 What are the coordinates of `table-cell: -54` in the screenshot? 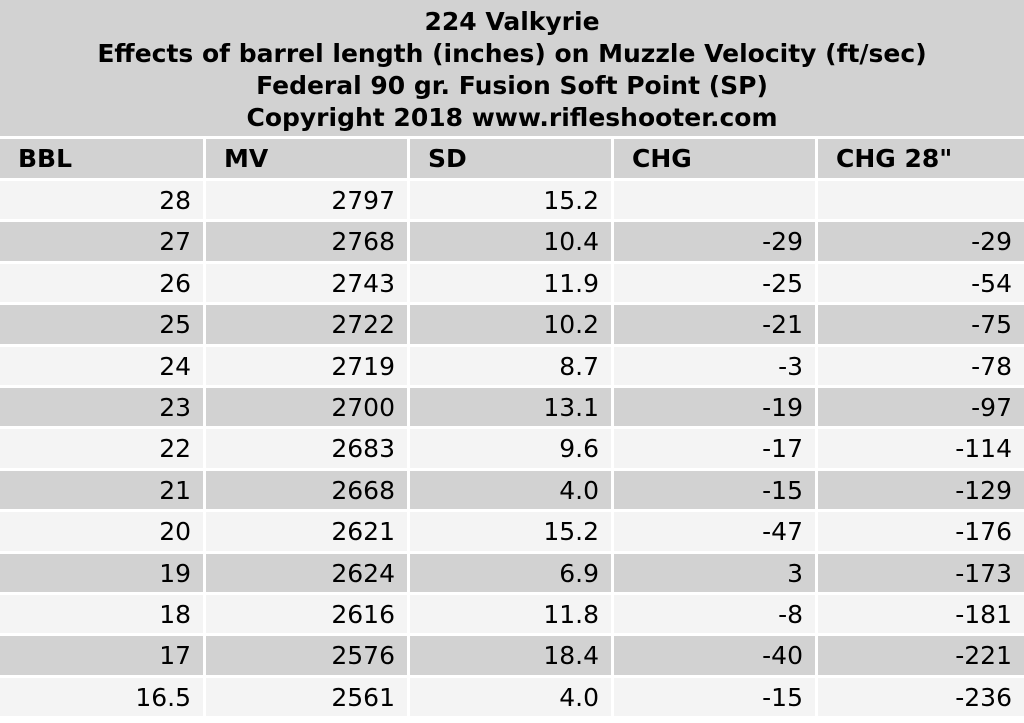 It's located at (921, 283).